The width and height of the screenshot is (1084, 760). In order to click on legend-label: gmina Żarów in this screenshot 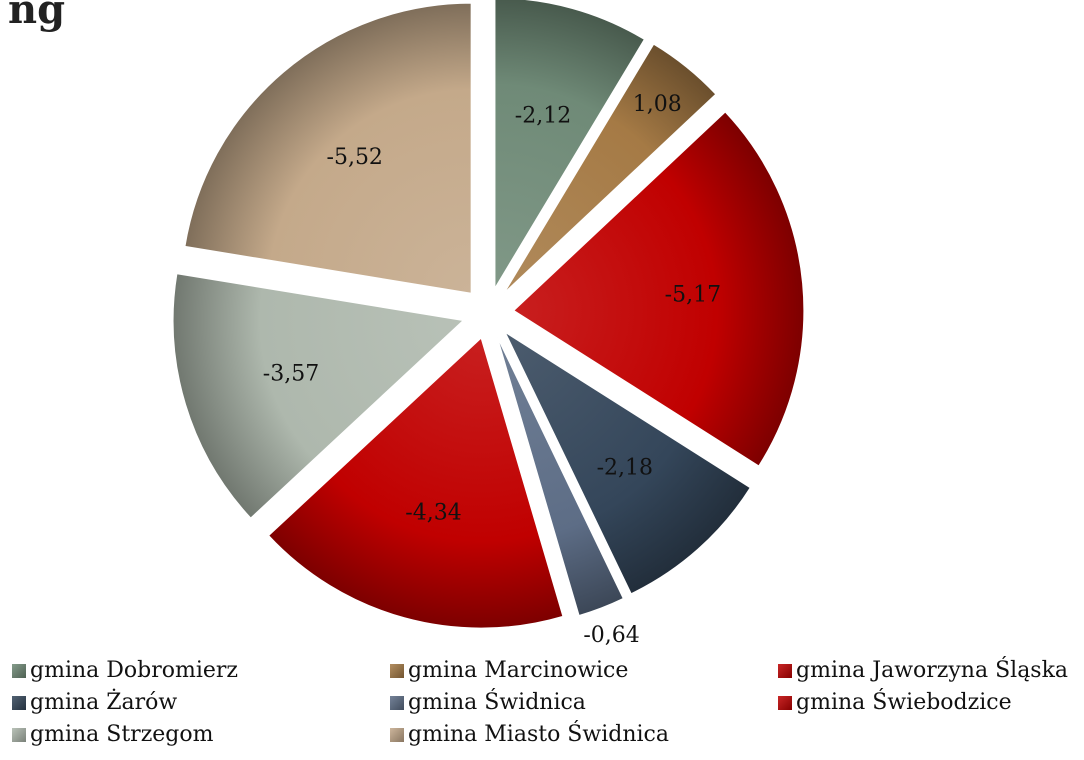, I will do `click(104, 702)`.